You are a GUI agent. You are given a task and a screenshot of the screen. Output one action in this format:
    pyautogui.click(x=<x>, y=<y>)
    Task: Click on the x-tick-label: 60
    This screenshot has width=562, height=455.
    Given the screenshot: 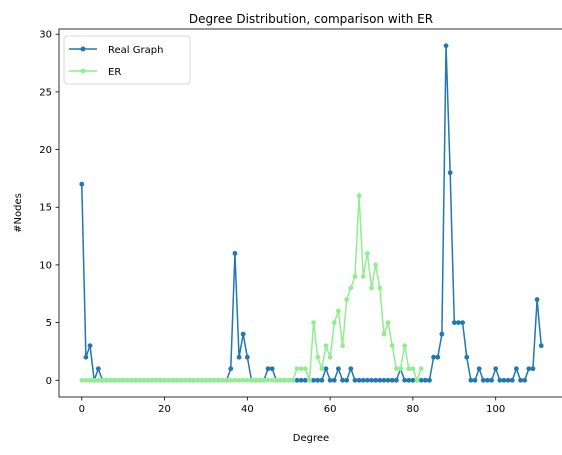 What is the action you would take?
    pyautogui.click(x=330, y=409)
    